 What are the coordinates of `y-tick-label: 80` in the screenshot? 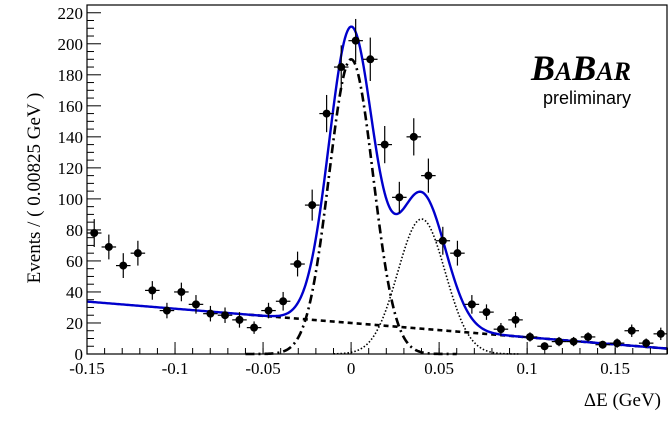 It's located at (74, 230).